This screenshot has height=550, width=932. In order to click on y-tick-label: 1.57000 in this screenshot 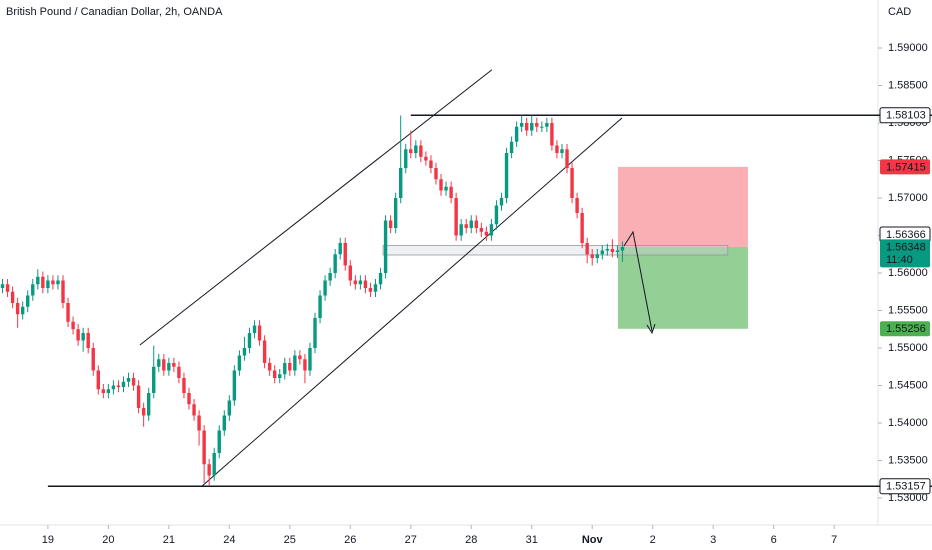, I will do `click(908, 198)`.